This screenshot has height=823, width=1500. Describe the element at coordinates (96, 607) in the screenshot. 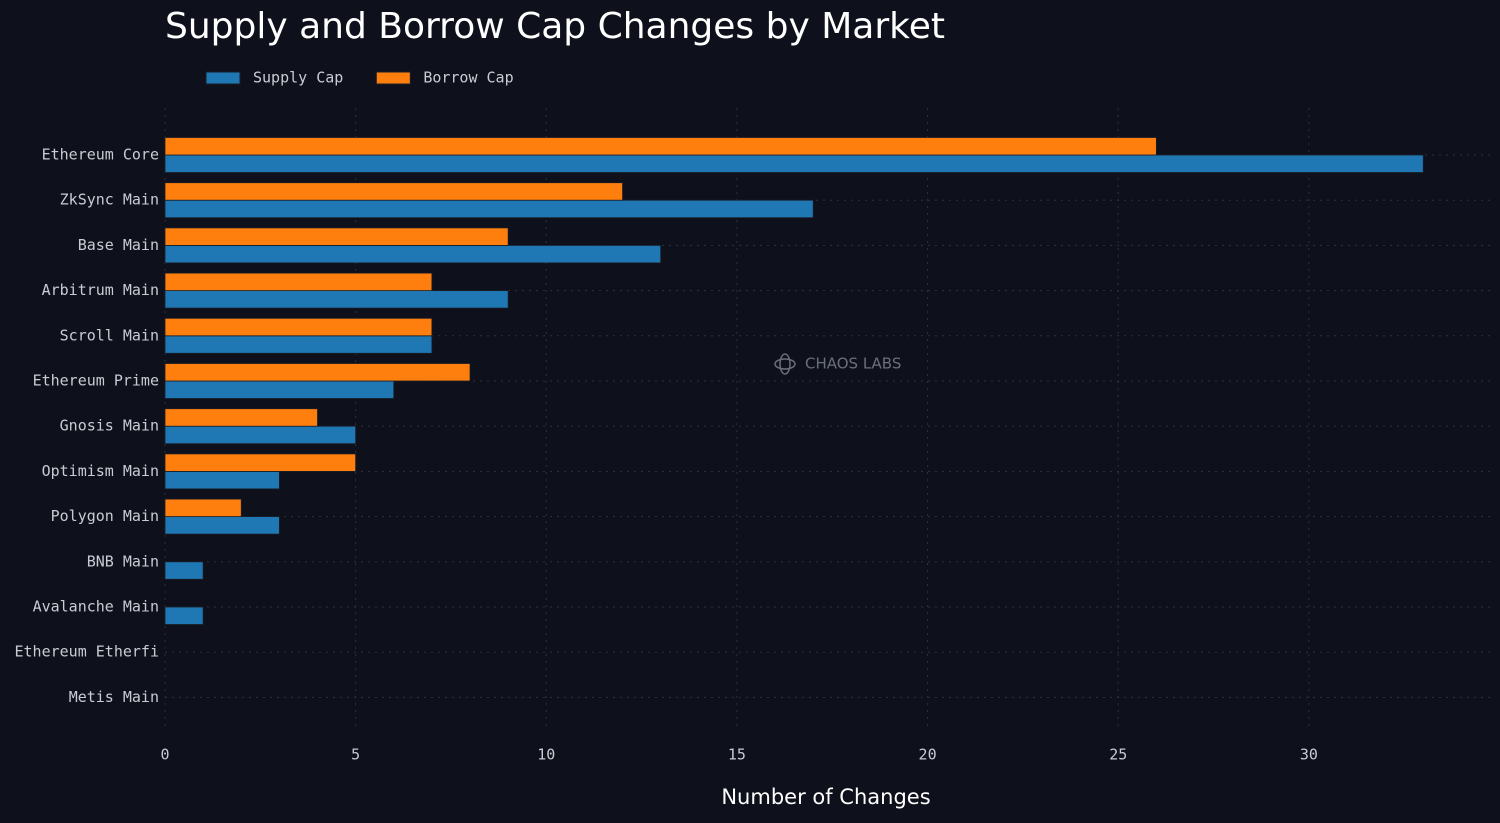

I see `y-tick-label: Avalanche Main` at that location.